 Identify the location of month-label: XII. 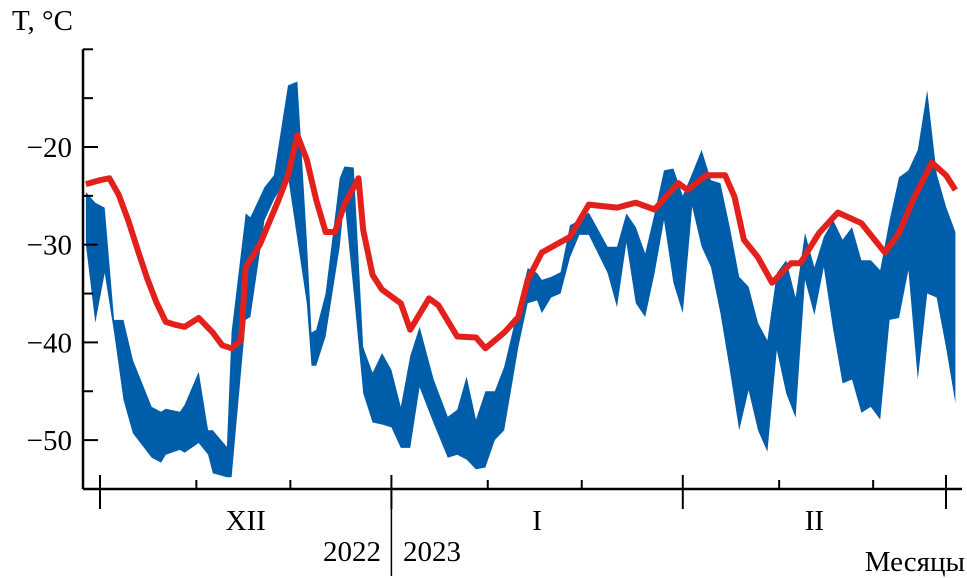
(246, 521).